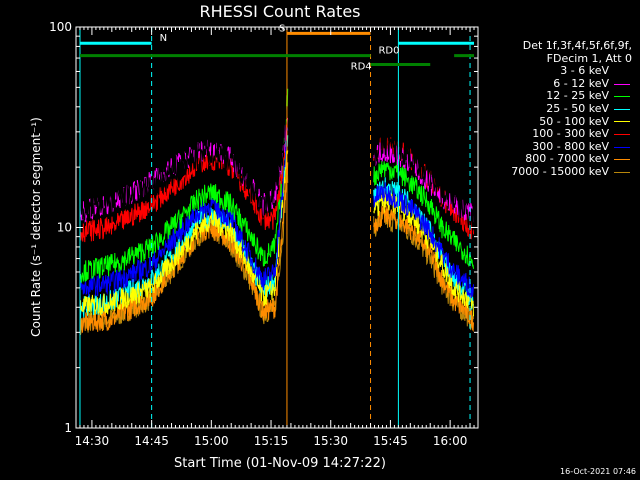 This screenshot has width=640, height=480. Describe the element at coordinates (450, 441) in the screenshot. I see `x-tick-label: 16:00` at that location.